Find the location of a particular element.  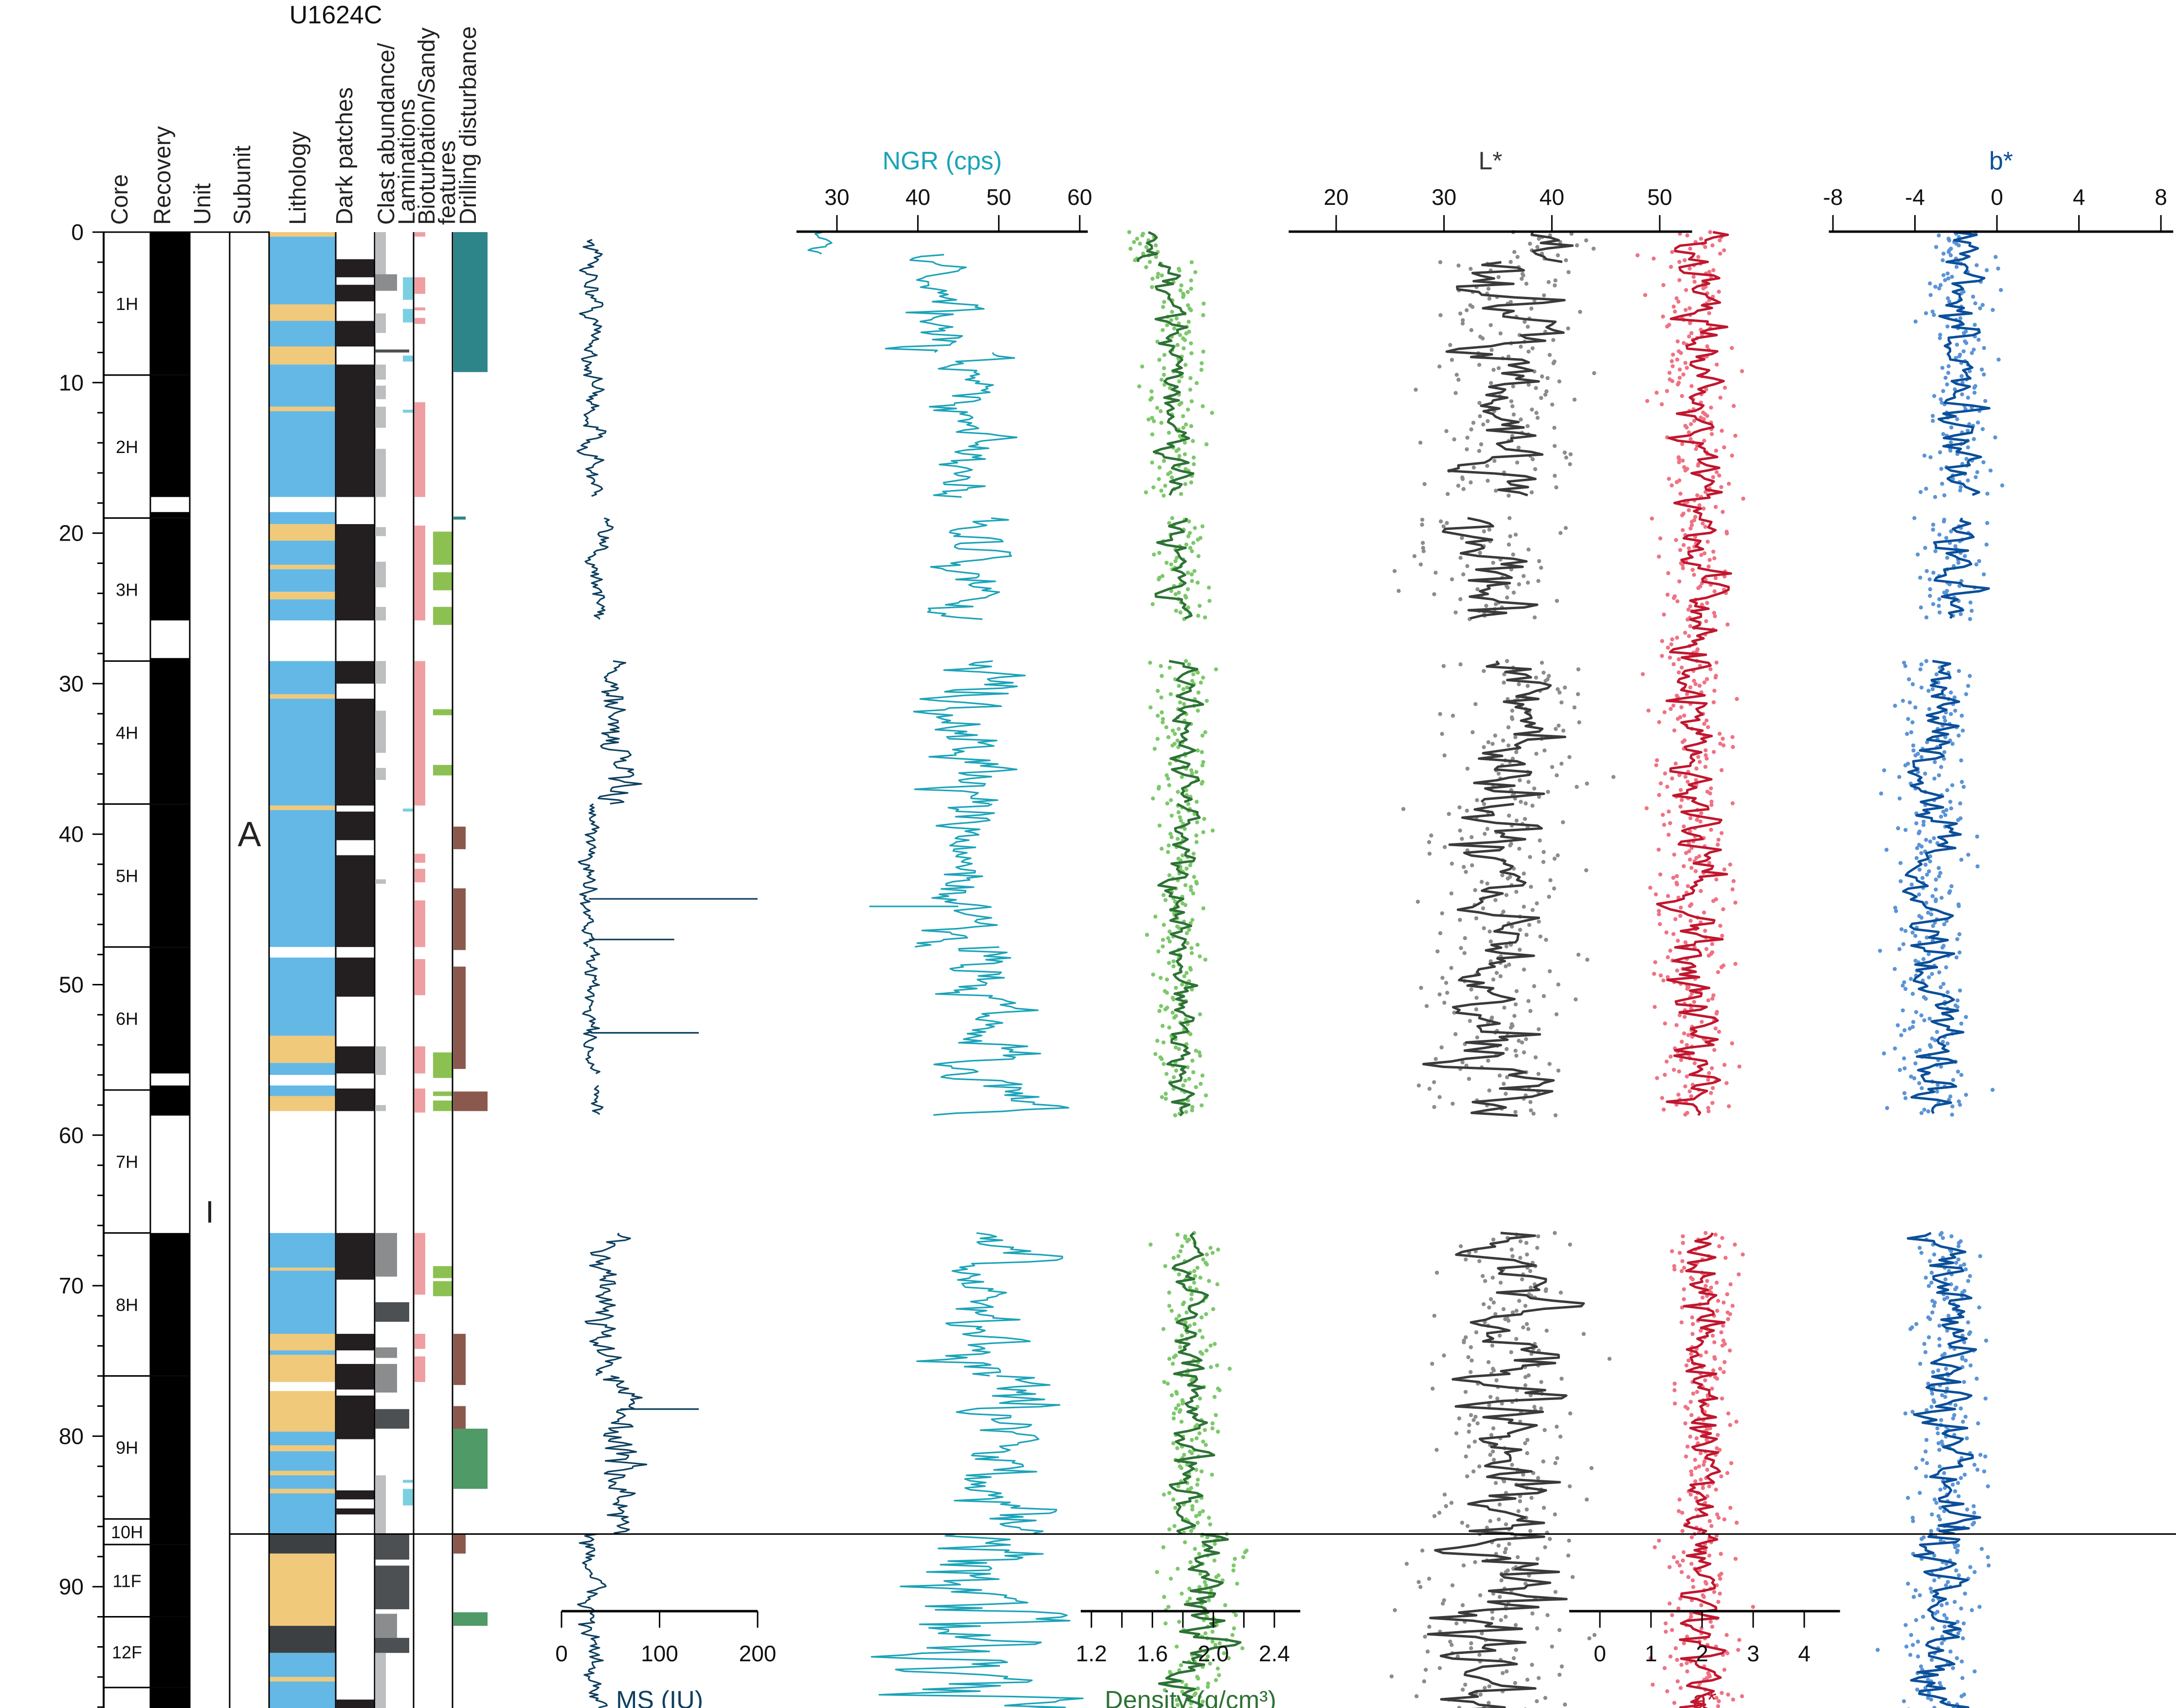

dark-patch is located at coordinates (356, 1495).